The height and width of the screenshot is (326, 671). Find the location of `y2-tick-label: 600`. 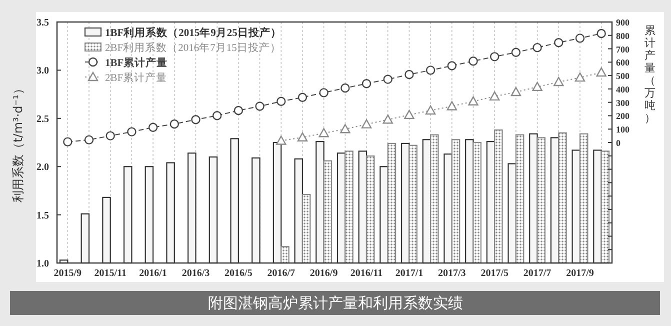

y2-tick-label: 600 is located at coordinates (623, 63).